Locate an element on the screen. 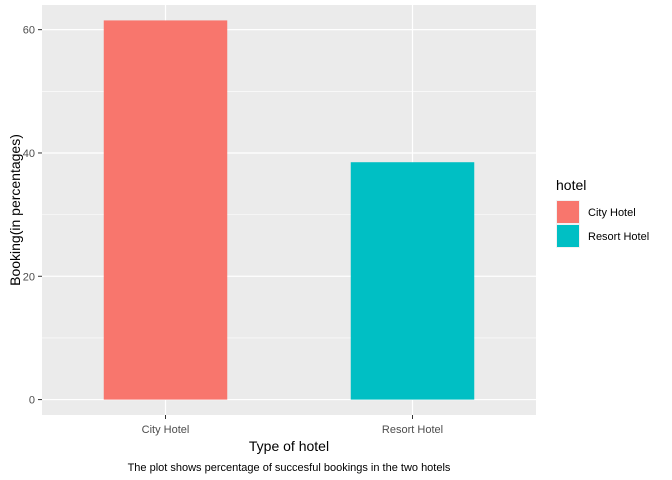  y-tick-label: 40 is located at coordinates (29, 154).